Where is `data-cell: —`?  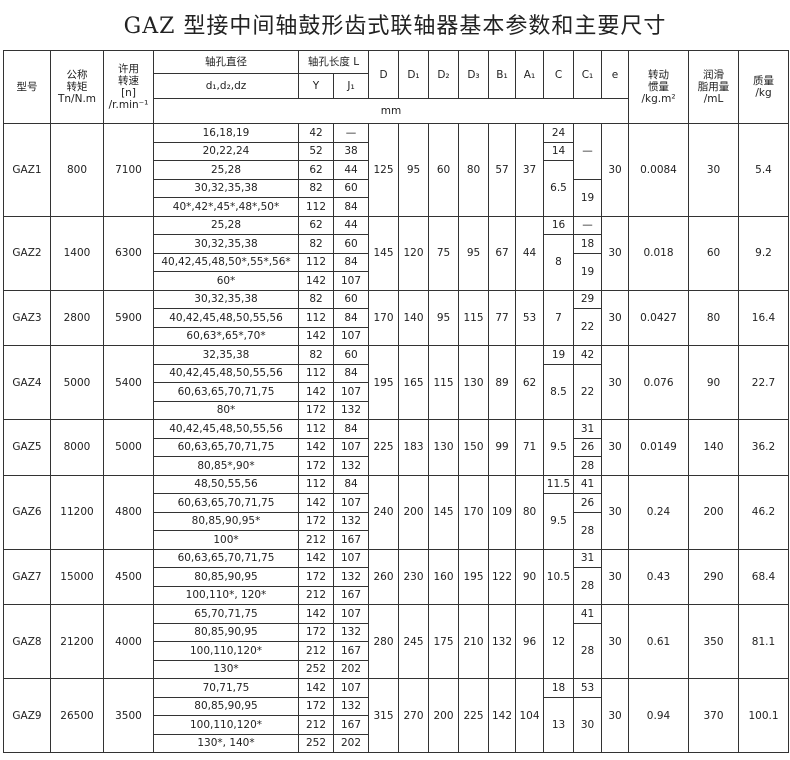
data-cell: — is located at coordinates (587, 151).